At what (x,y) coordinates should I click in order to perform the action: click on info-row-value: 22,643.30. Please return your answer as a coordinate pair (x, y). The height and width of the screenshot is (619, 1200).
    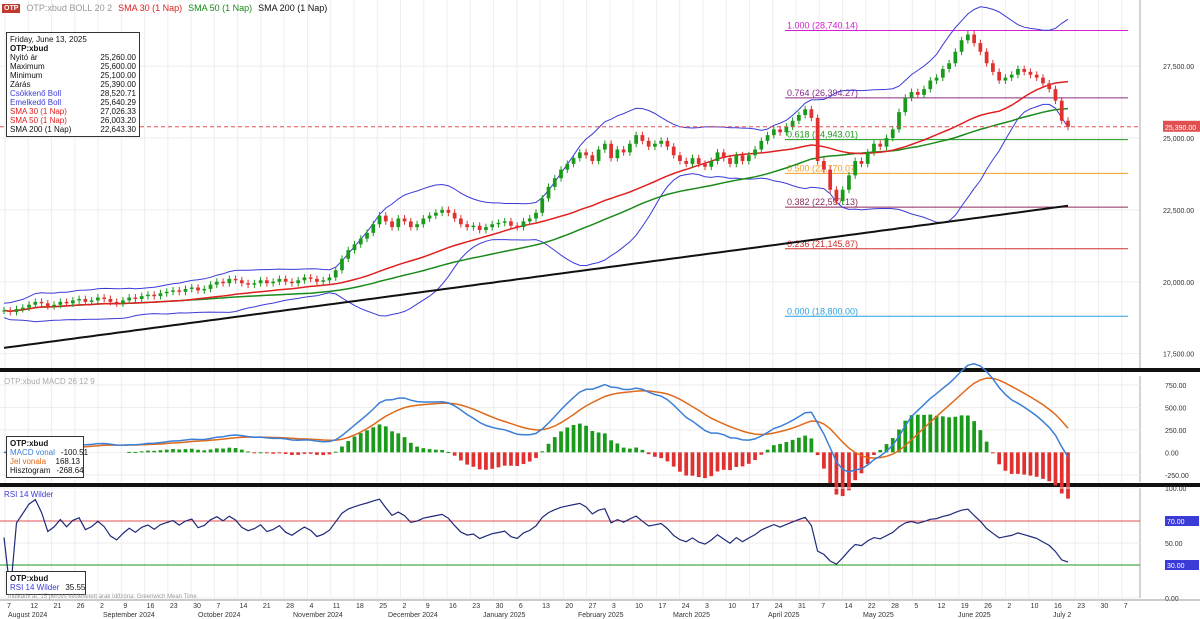
    Looking at the image, I should click on (118, 129).